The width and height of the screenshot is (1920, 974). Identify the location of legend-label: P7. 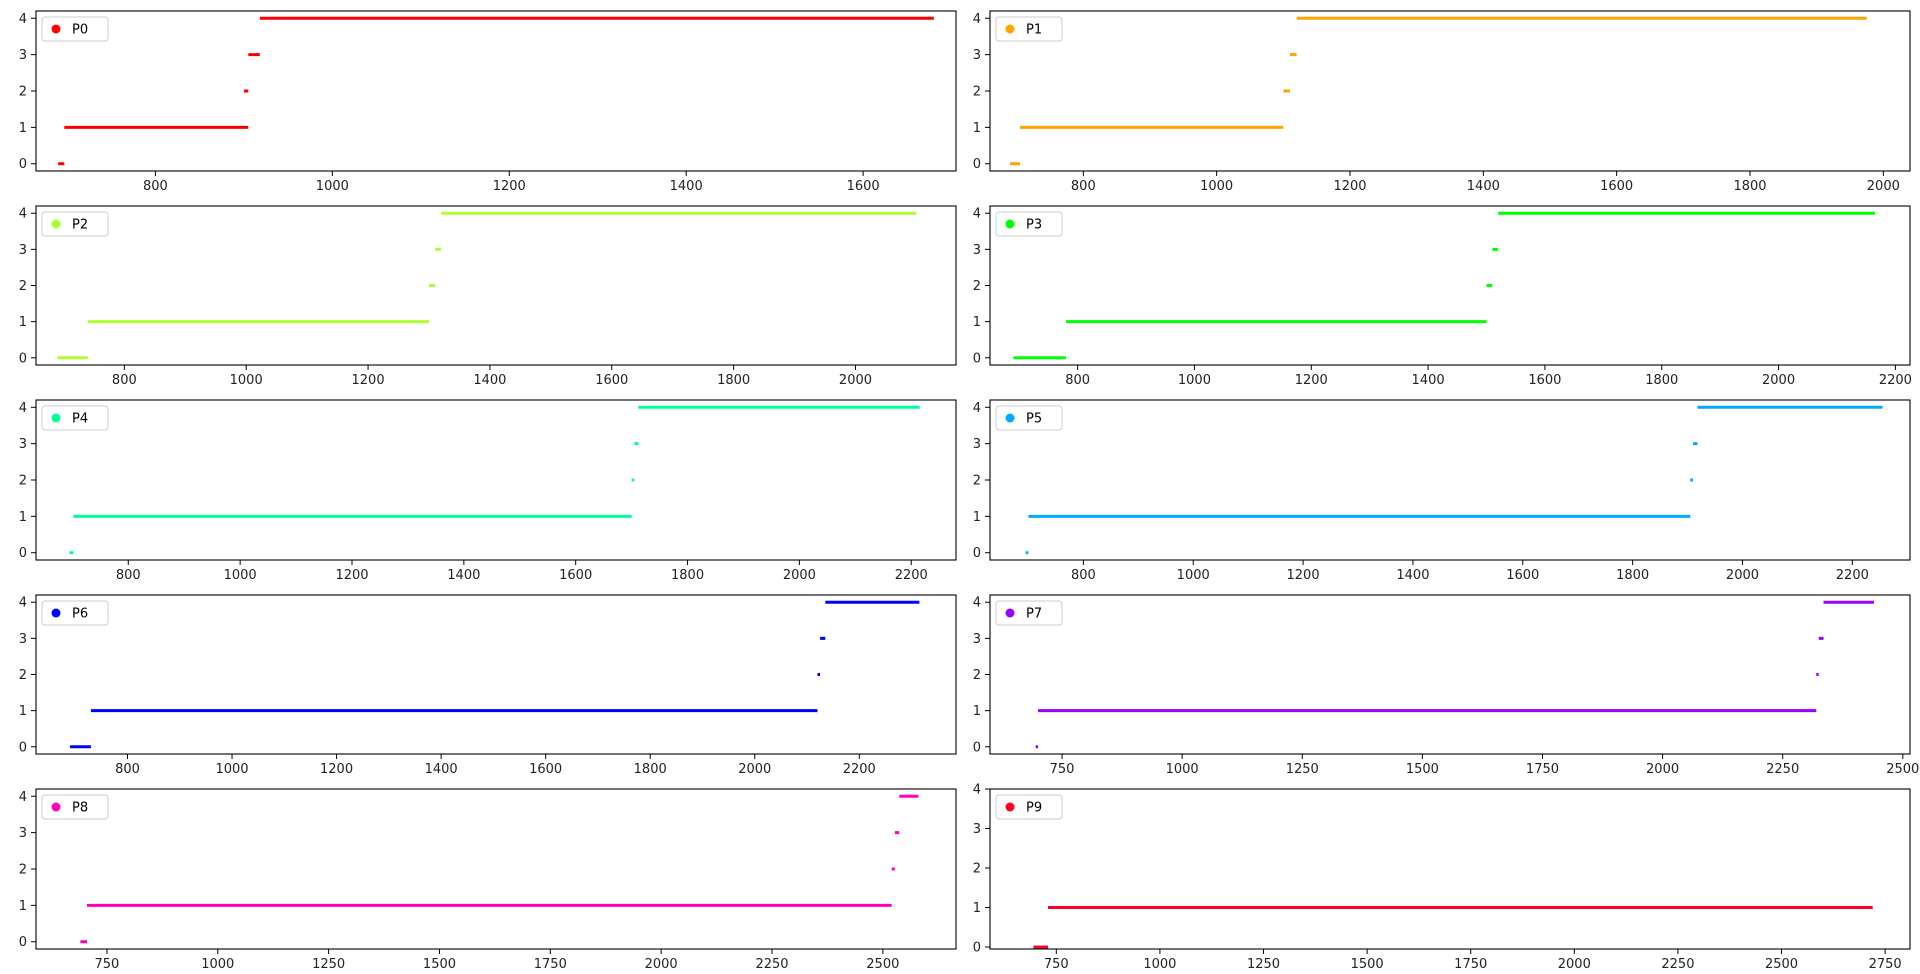
(1034, 614).